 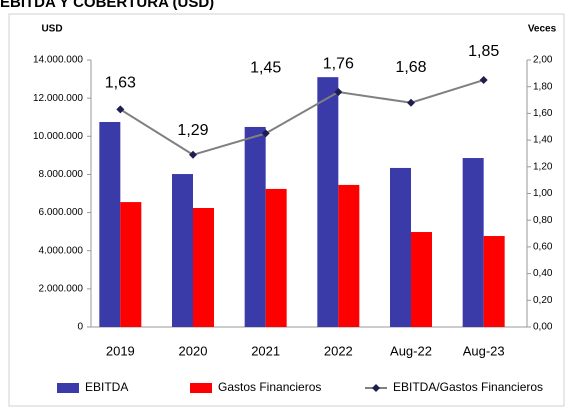 What do you see at coordinates (61, 212) in the screenshot?
I see `y-tick-label: 6.000.000` at bounding box center [61, 212].